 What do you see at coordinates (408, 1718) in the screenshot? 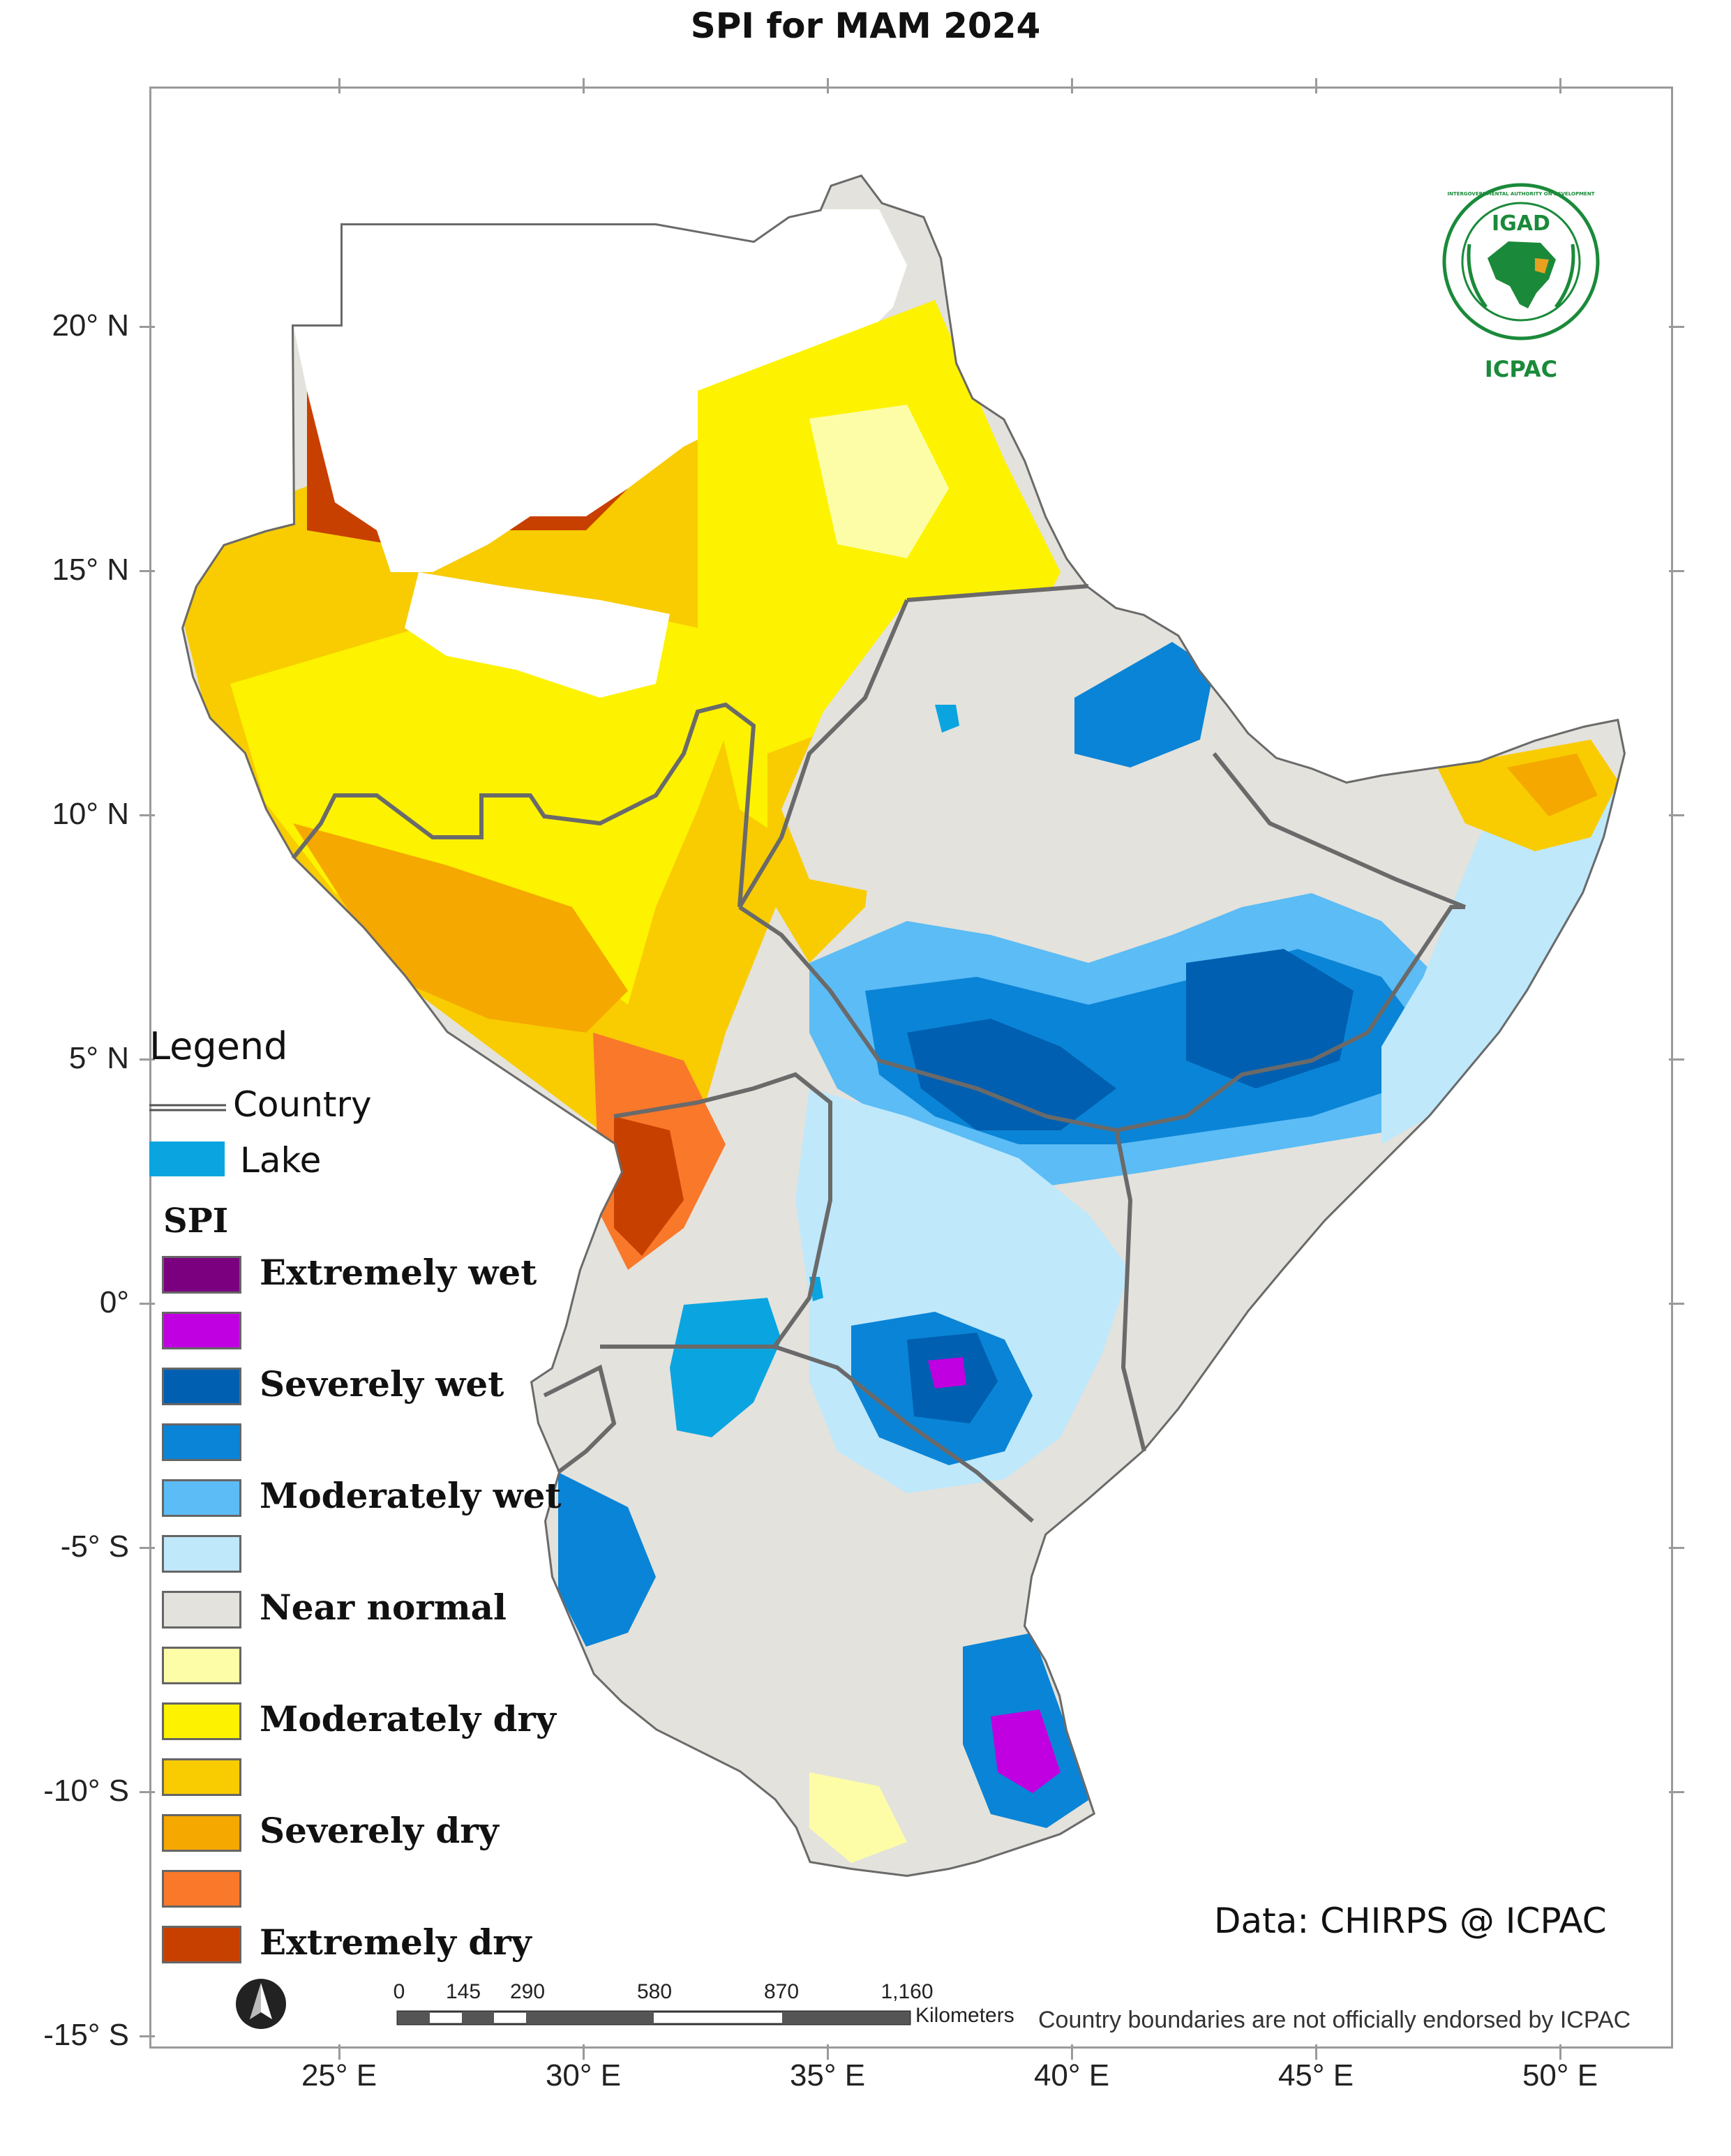
I see `spi-class-label: Moderately dry` at bounding box center [408, 1718].